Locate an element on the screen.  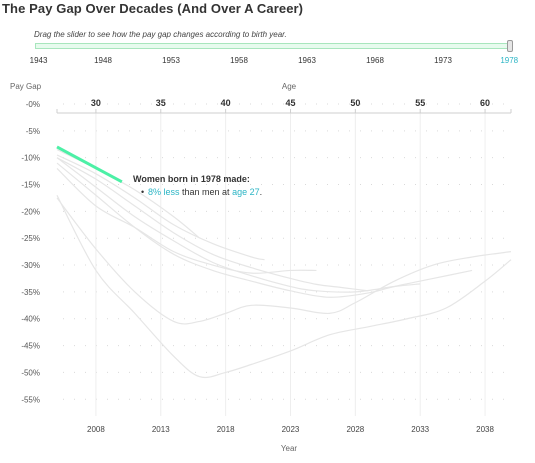
x-tick-label: 2013 is located at coordinates (161, 429).